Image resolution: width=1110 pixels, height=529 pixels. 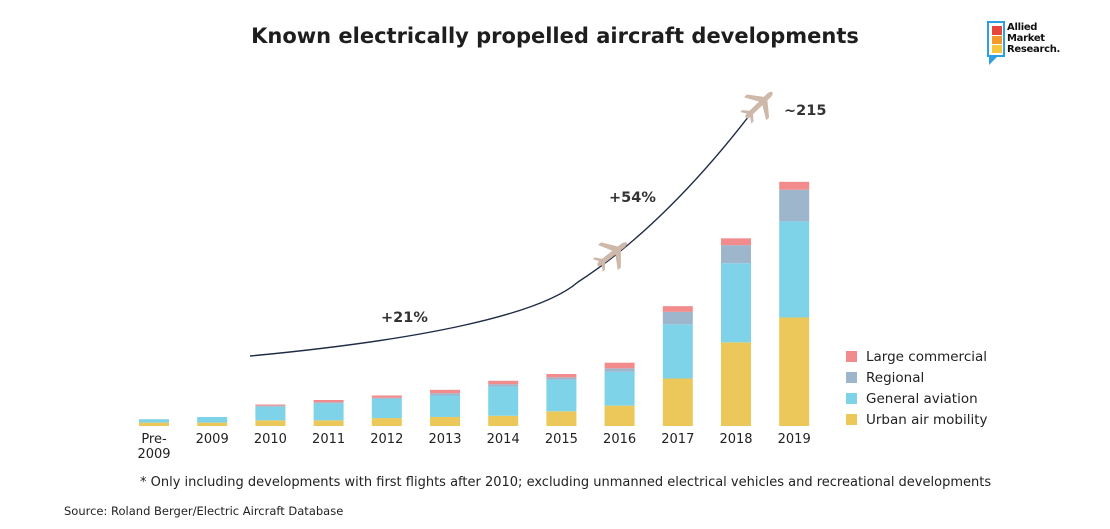 I want to click on logo-text-line3: Research., so click(x=1034, y=49).